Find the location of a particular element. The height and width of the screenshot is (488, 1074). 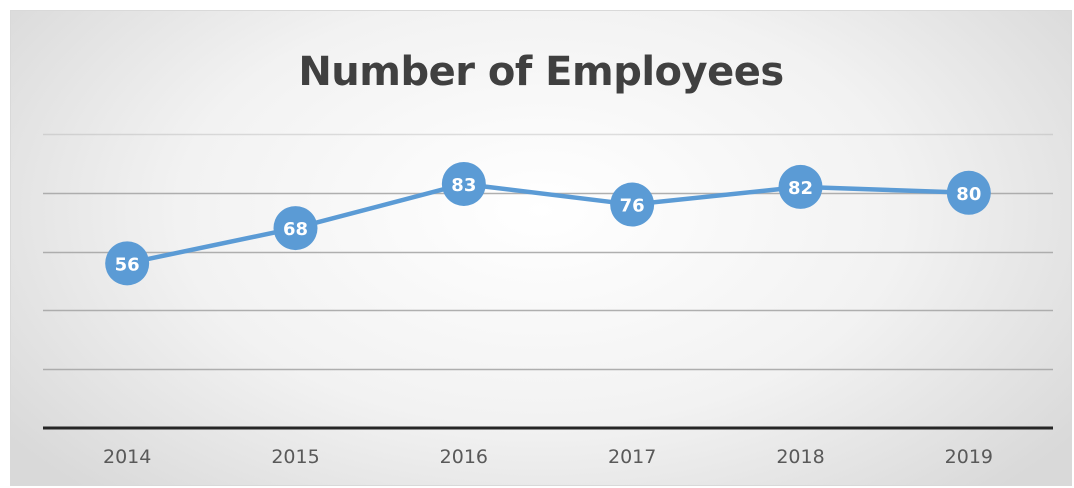

x-tick-label: 2016 is located at coordinates (464, 457).